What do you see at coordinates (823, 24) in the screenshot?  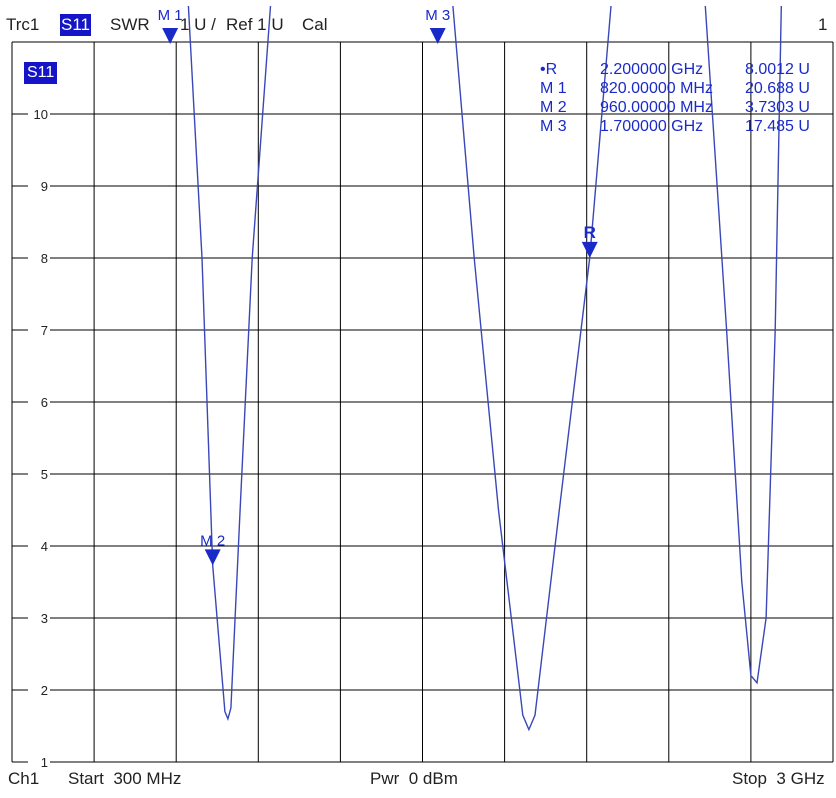 I see `channel-number: 1` at bounding box center [823, 24].